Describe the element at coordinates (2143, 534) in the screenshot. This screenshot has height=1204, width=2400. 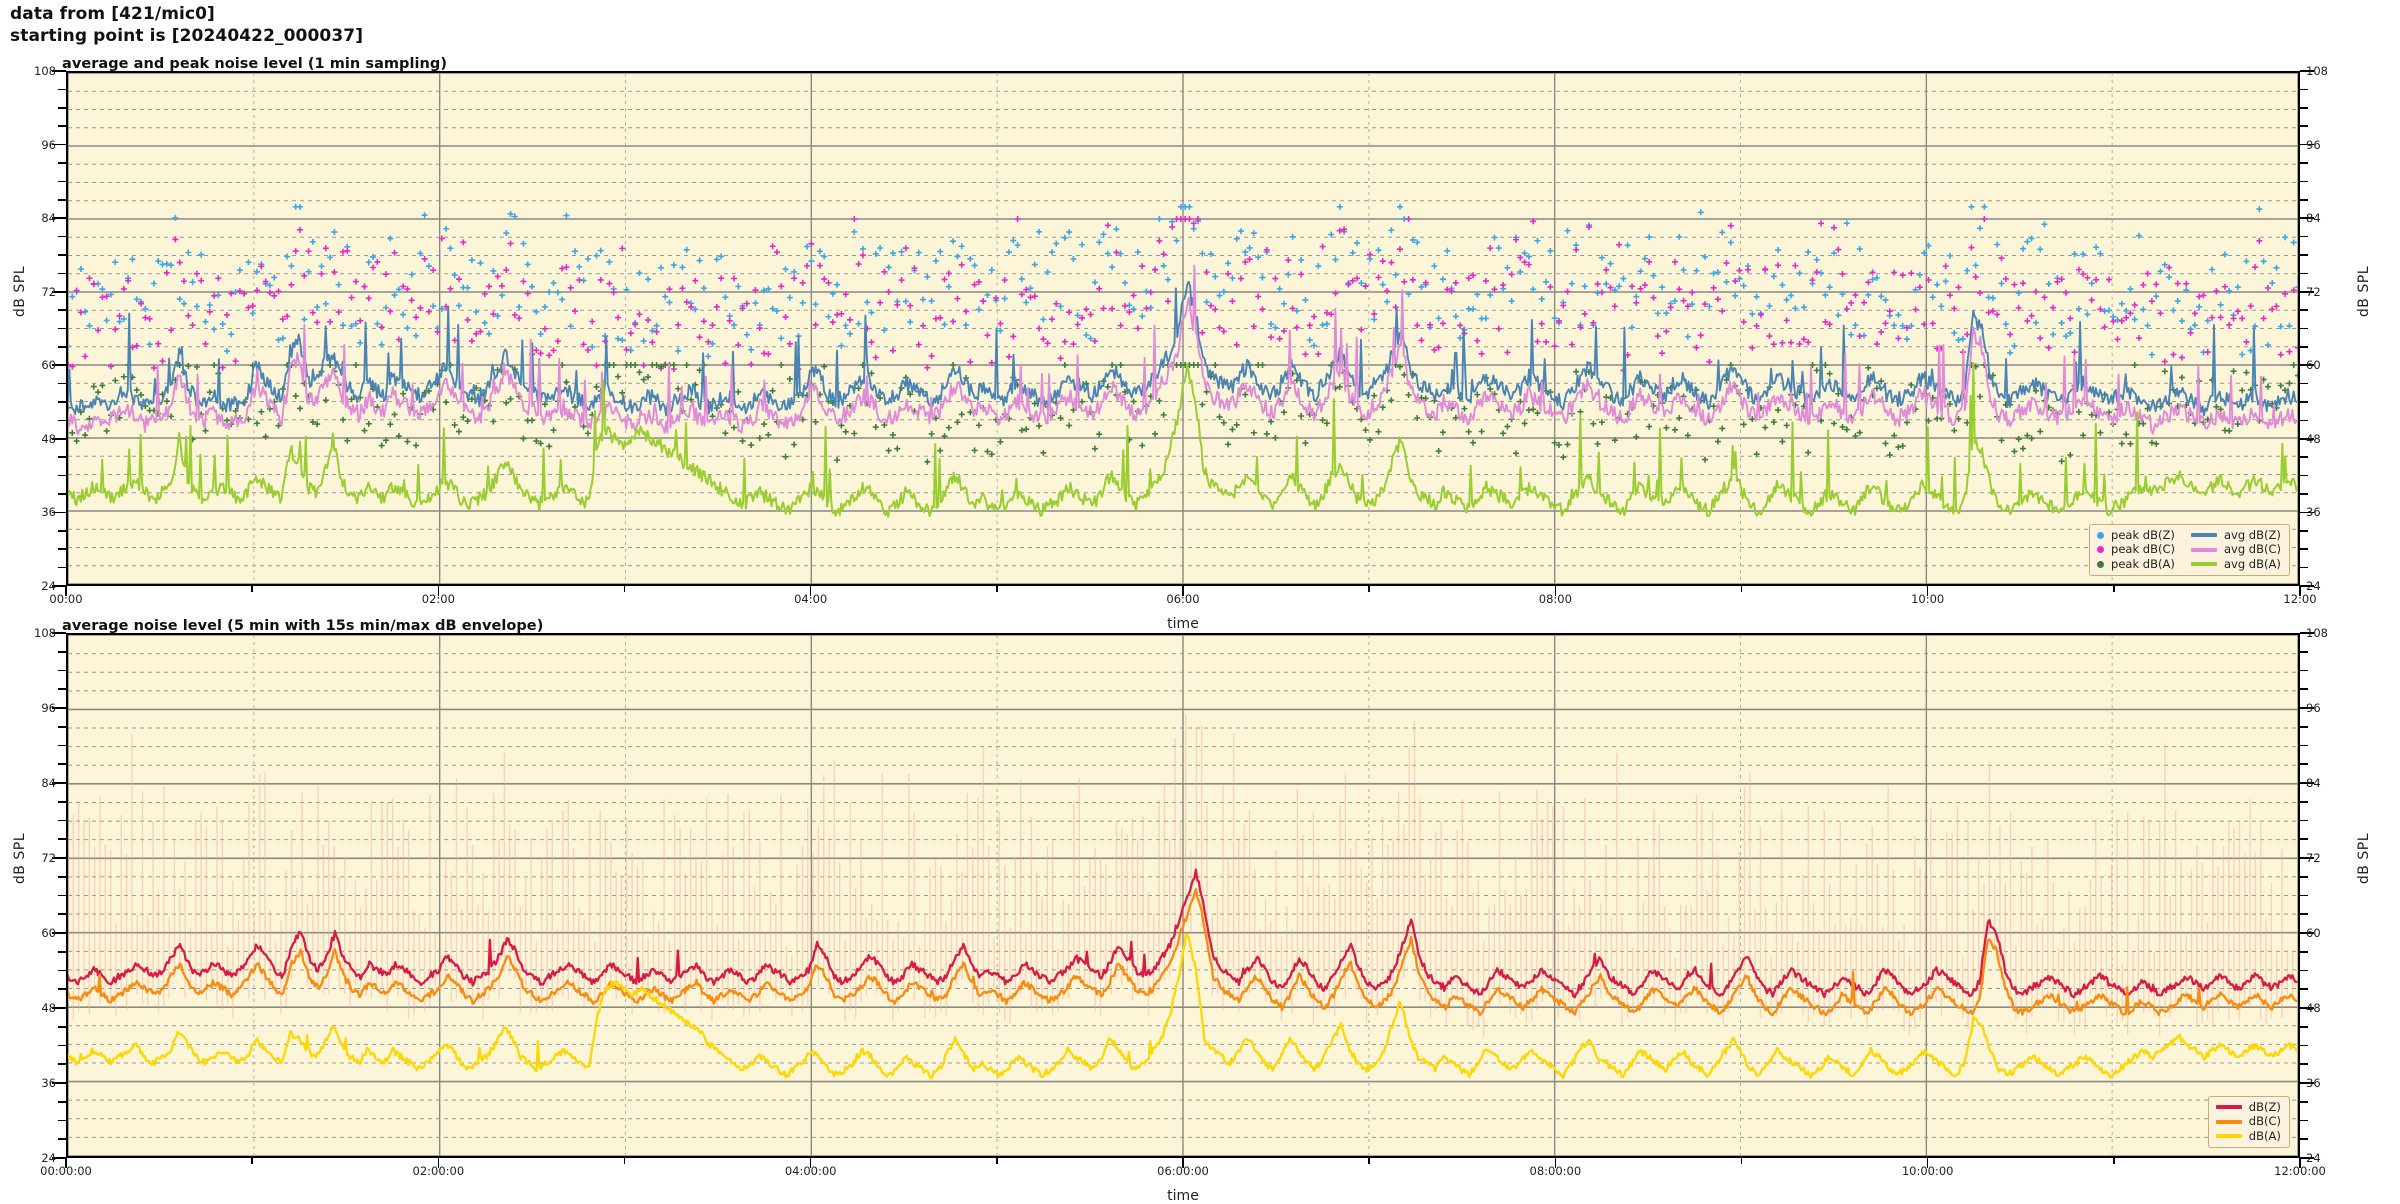
I see `legend-label: peak dB(Z)` at that location.